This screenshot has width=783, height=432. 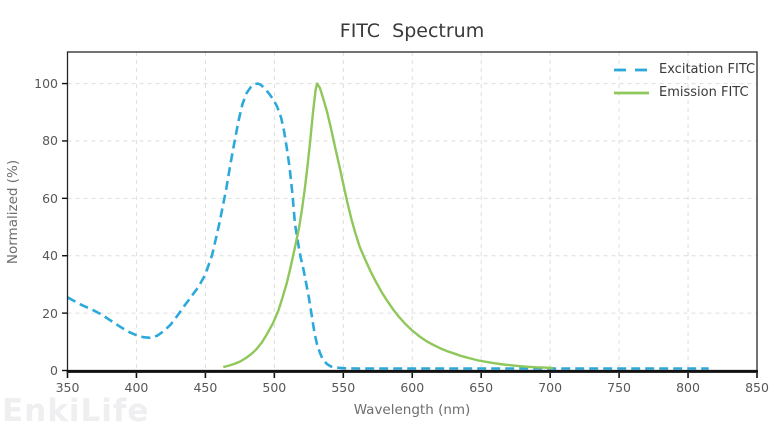 What do you see at coordinates (412, 387) in the screenshot?
I see `x-tick-label: 600` at bounding box center [412, 387].